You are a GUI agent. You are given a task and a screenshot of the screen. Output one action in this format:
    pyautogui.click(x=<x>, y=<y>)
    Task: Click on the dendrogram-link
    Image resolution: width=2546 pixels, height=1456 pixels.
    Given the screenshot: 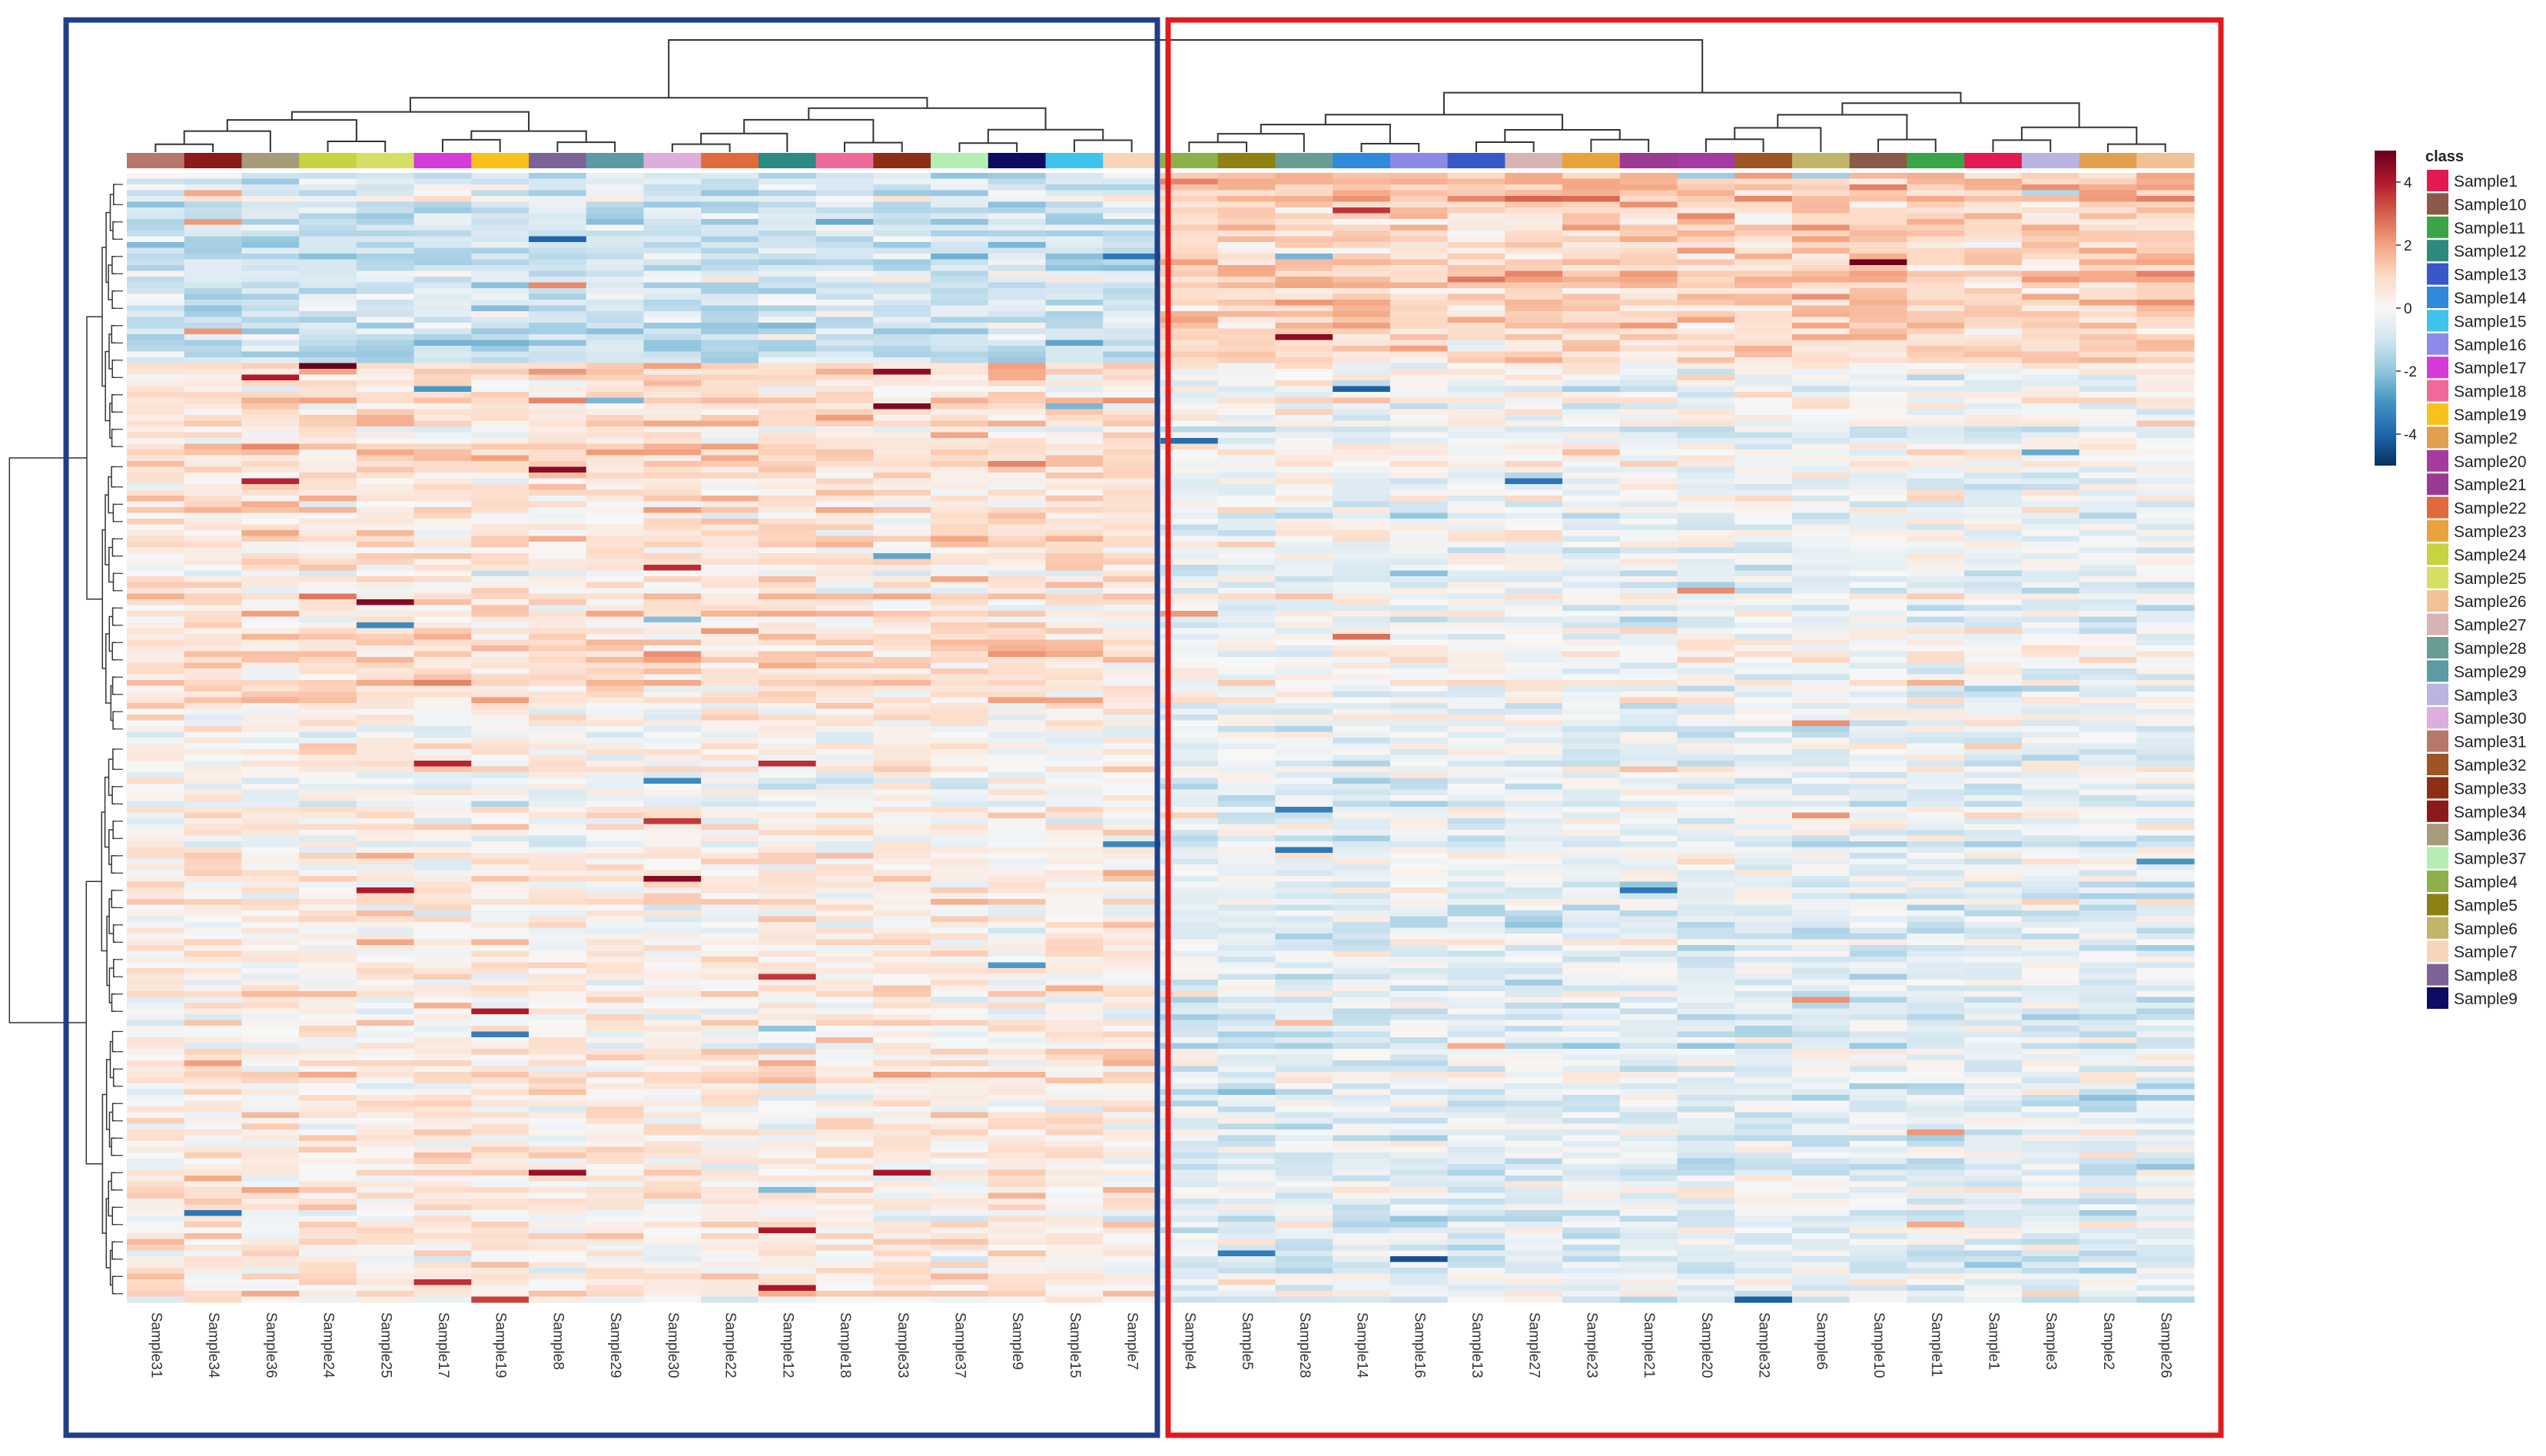 What is the action you would take?
    pyautogui.click(x=410, y=121)
    